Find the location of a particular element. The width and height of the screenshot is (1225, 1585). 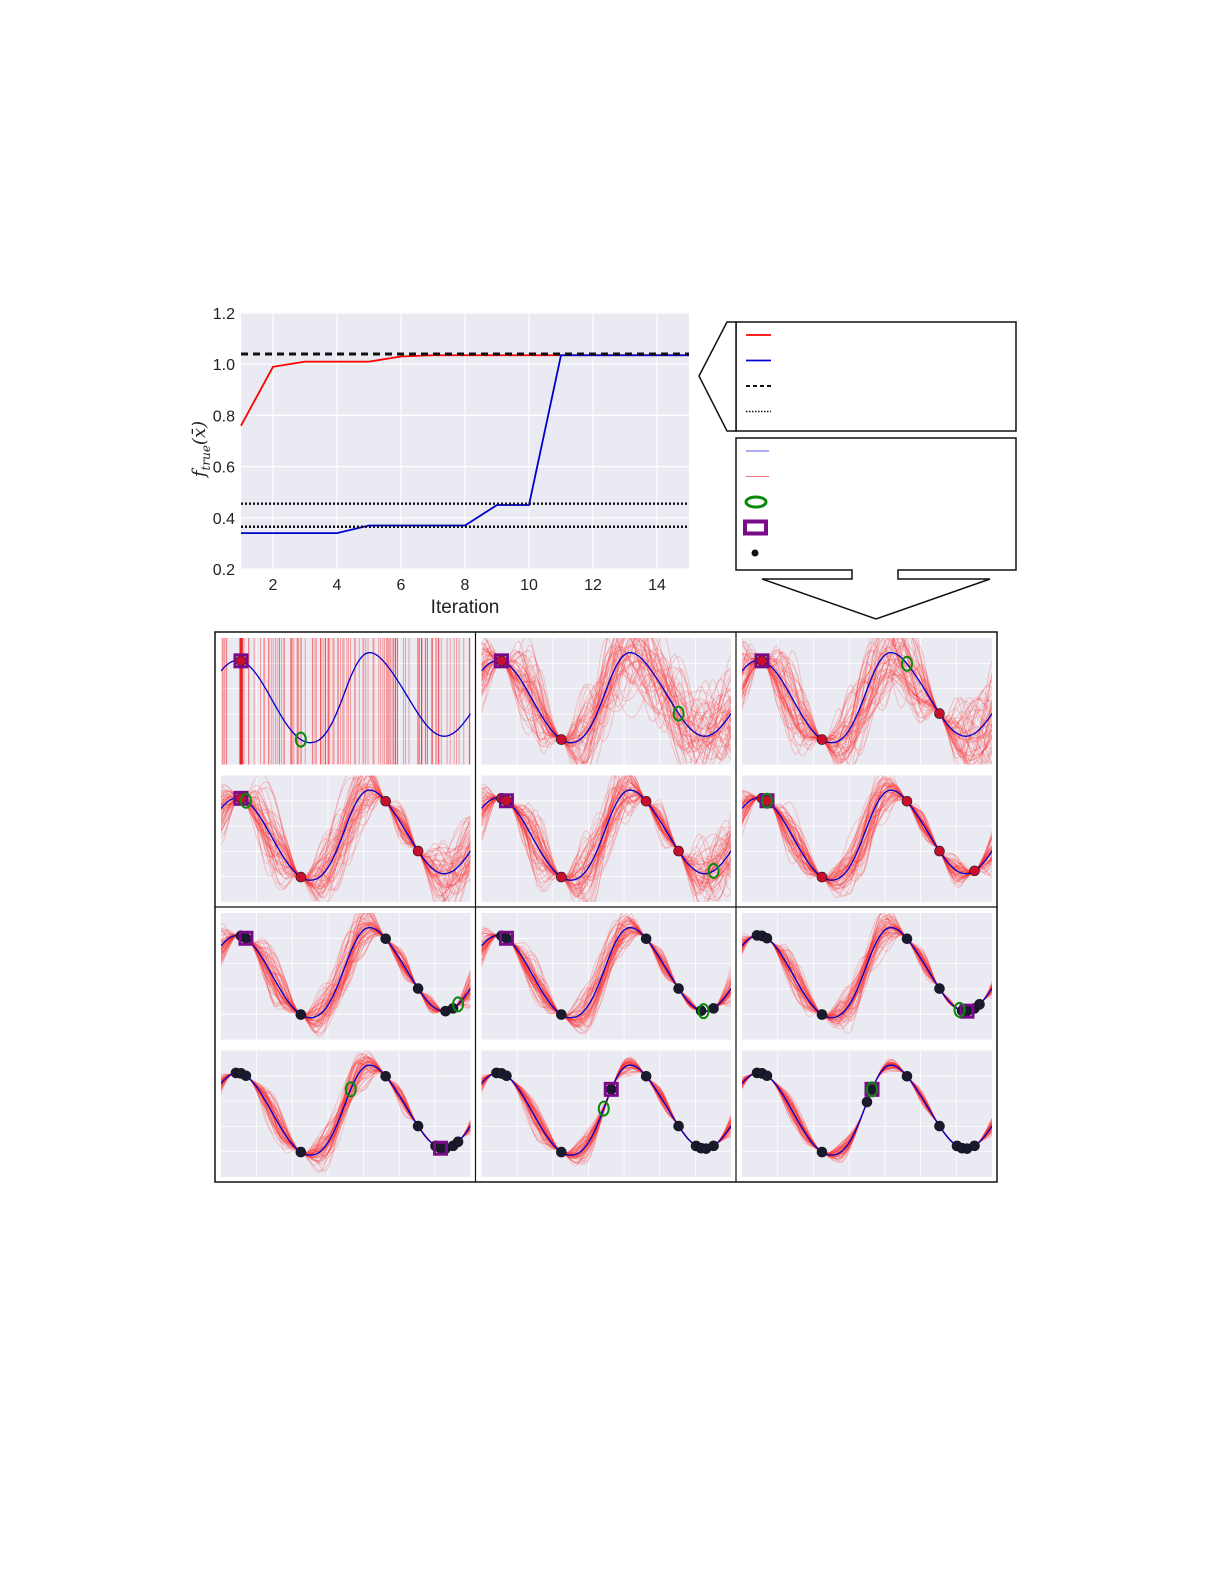

legend-top is located at coordinates (857, 376).